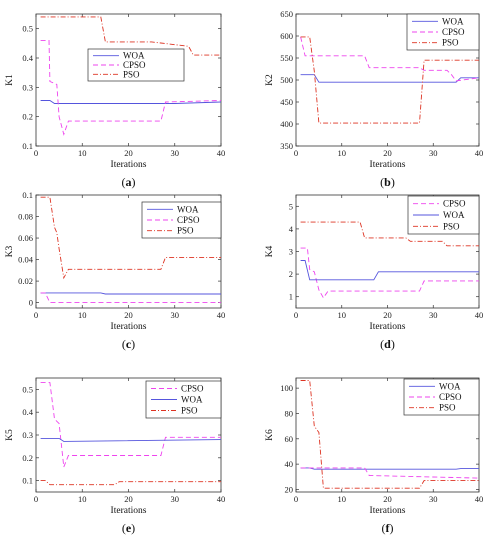  I want to click on y-tick-label: 100, so click(286, 388).